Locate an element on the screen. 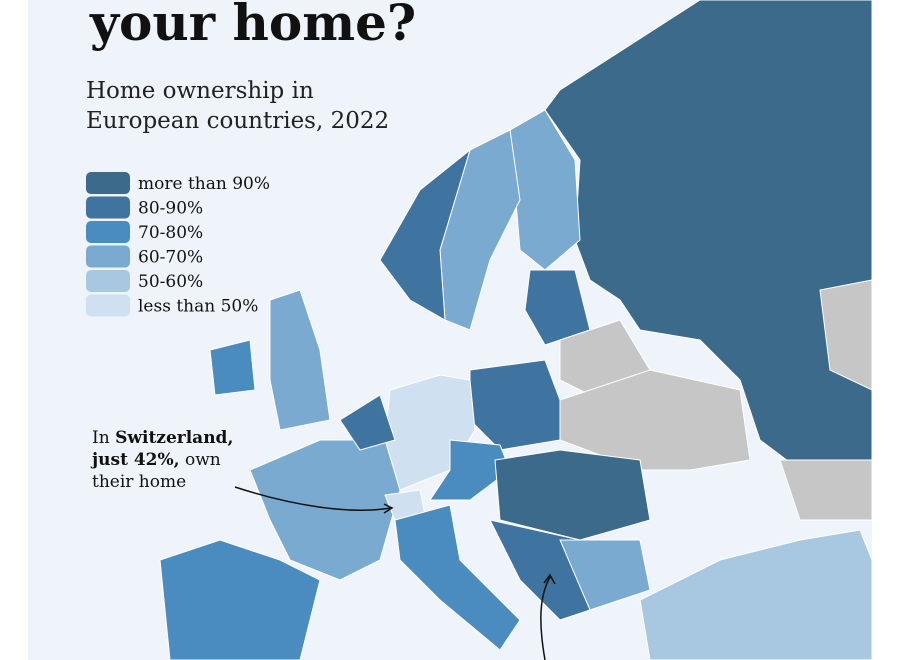 This screenshot has width=900, height=660. annotation-line: just 42%, own is located at coordinates (155, 460).